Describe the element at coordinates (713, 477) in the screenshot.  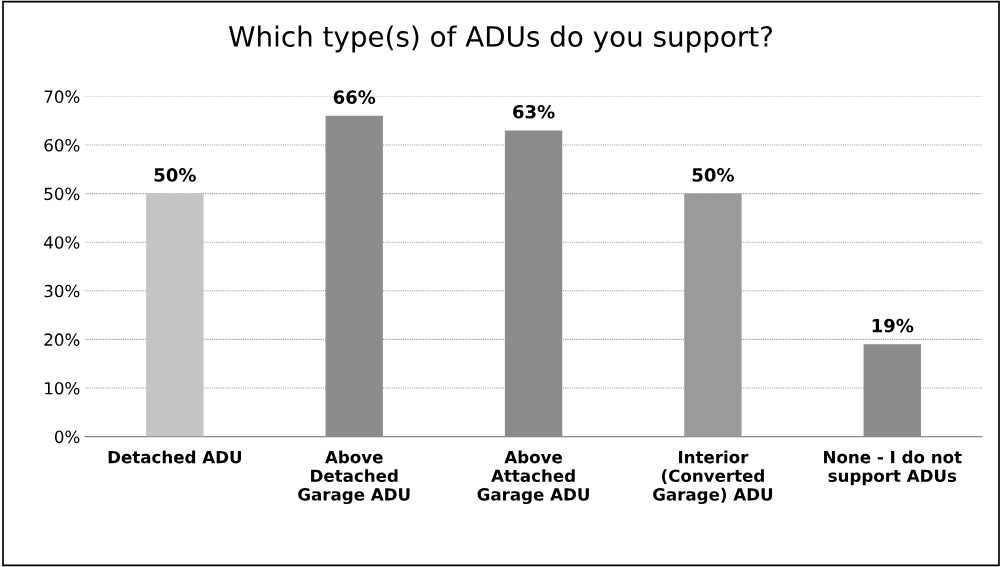
I see `x-tick-label: Interior (Converted Garage) ADU` at that location.